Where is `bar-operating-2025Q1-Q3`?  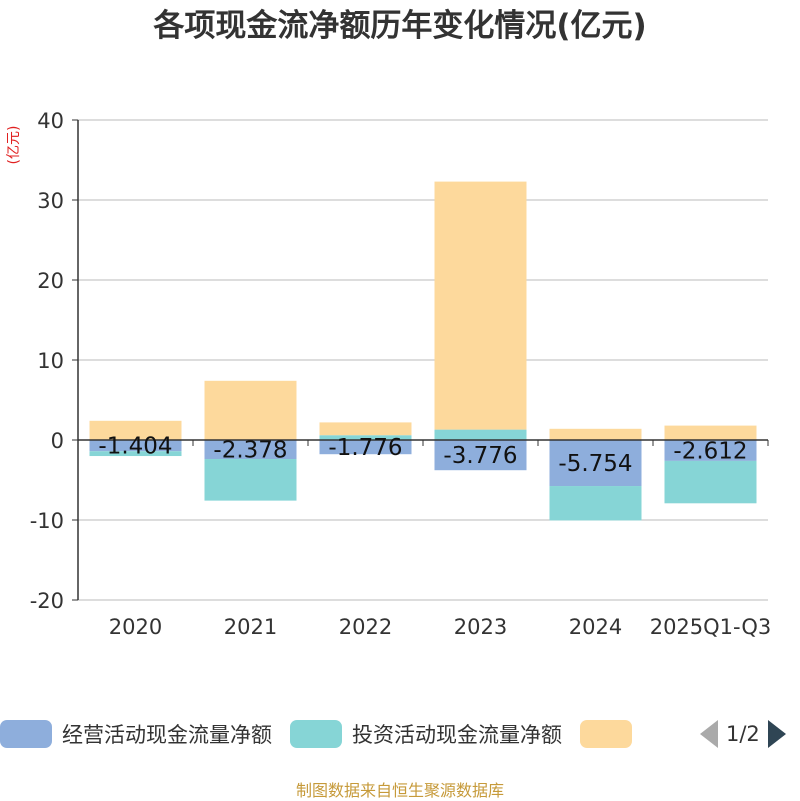 bar-operating-2025Q1-Q3 is located at coordinates (710, 450).